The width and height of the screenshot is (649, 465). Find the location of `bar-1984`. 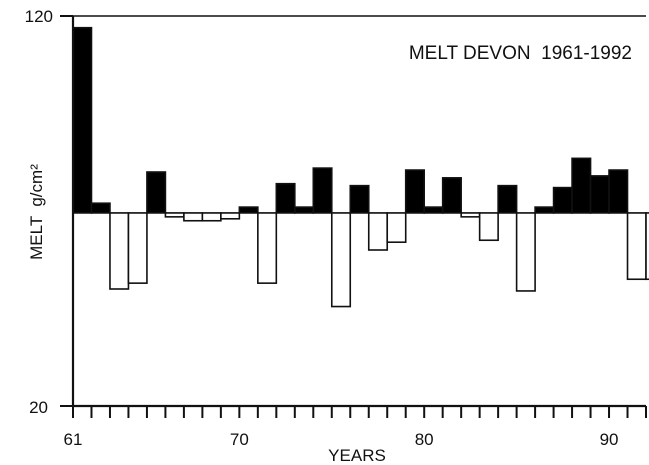

bar-1984 is located at coordinates (507, 199).